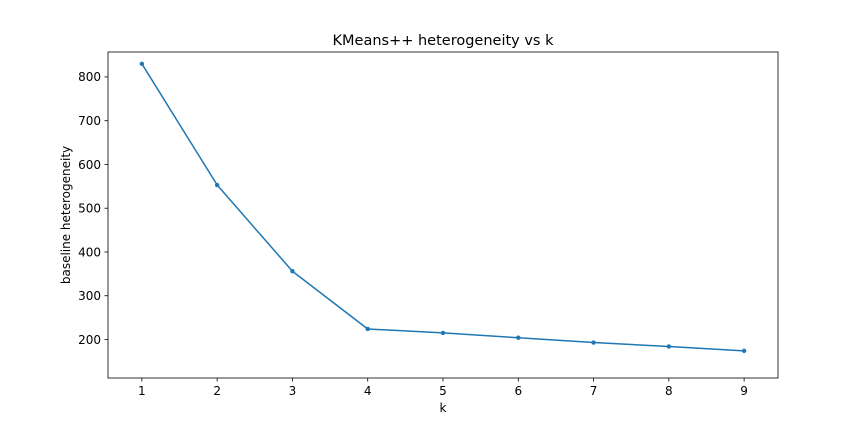 The width and height of the screenshot is (864, 432). Describe the element at coordinates (66, 215) in the screenshot. I see `y-axis-label: baseline heterogeneity` at that location.